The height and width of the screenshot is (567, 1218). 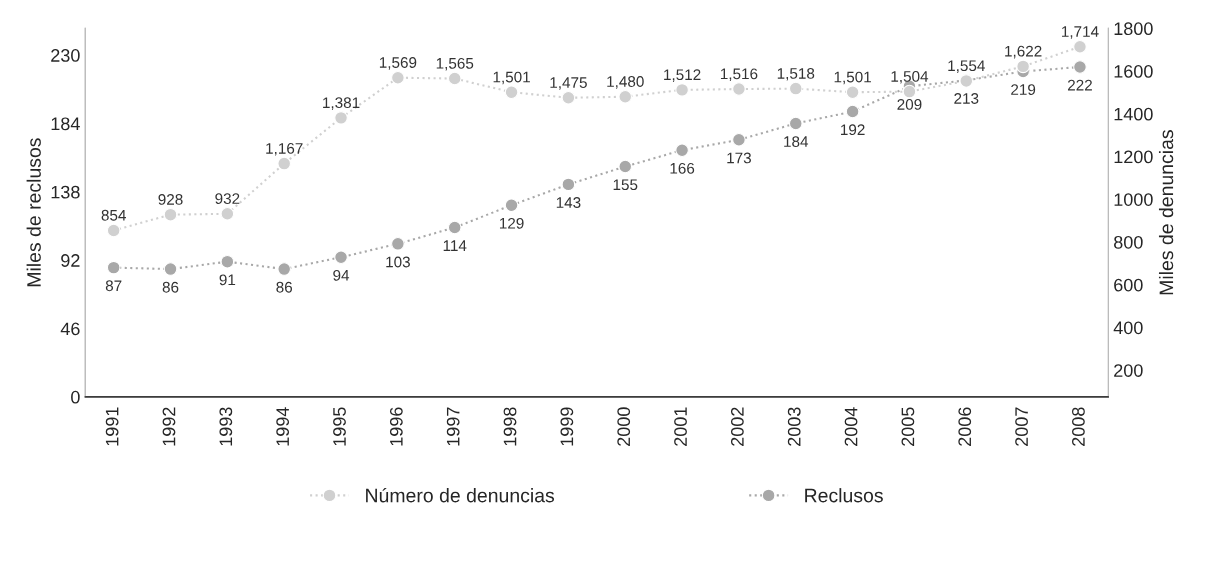 What do you see at coordinates (625, 185) in the screenshot?
I see `data-label: 155` at bounding box center [625, 185].